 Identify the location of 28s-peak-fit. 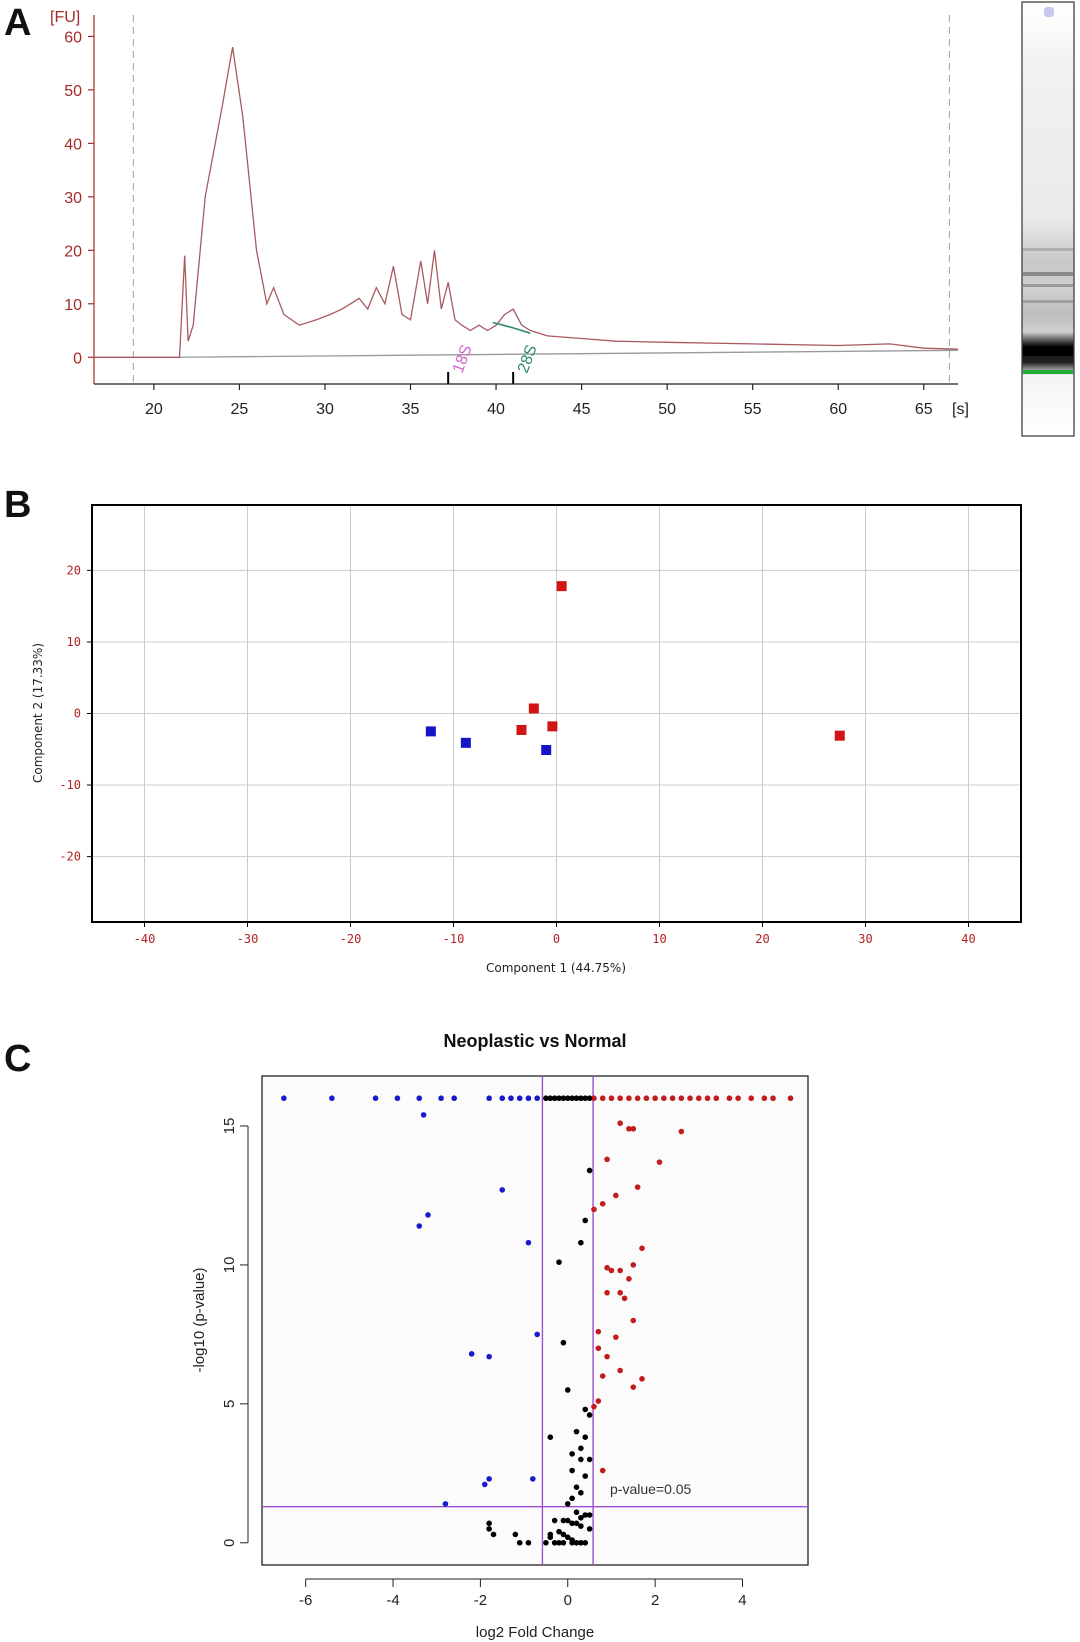
(511, 327).